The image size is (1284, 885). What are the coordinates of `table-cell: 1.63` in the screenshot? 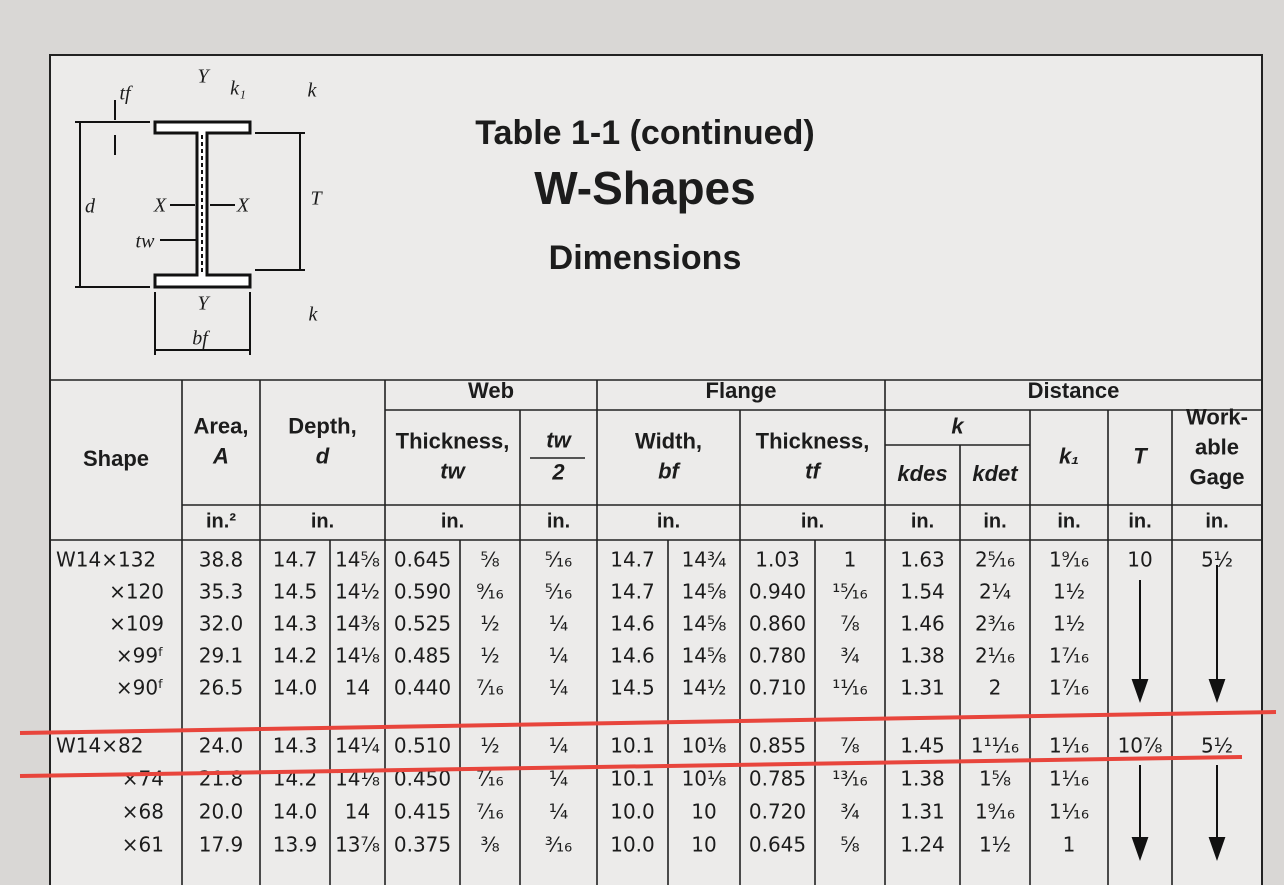 It's located at (922, 560).